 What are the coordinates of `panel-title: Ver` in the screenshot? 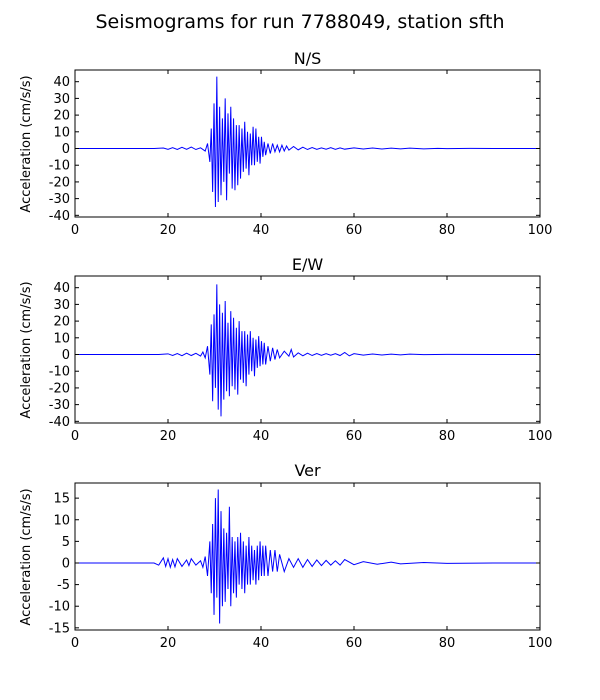 It's located at (307, 470).